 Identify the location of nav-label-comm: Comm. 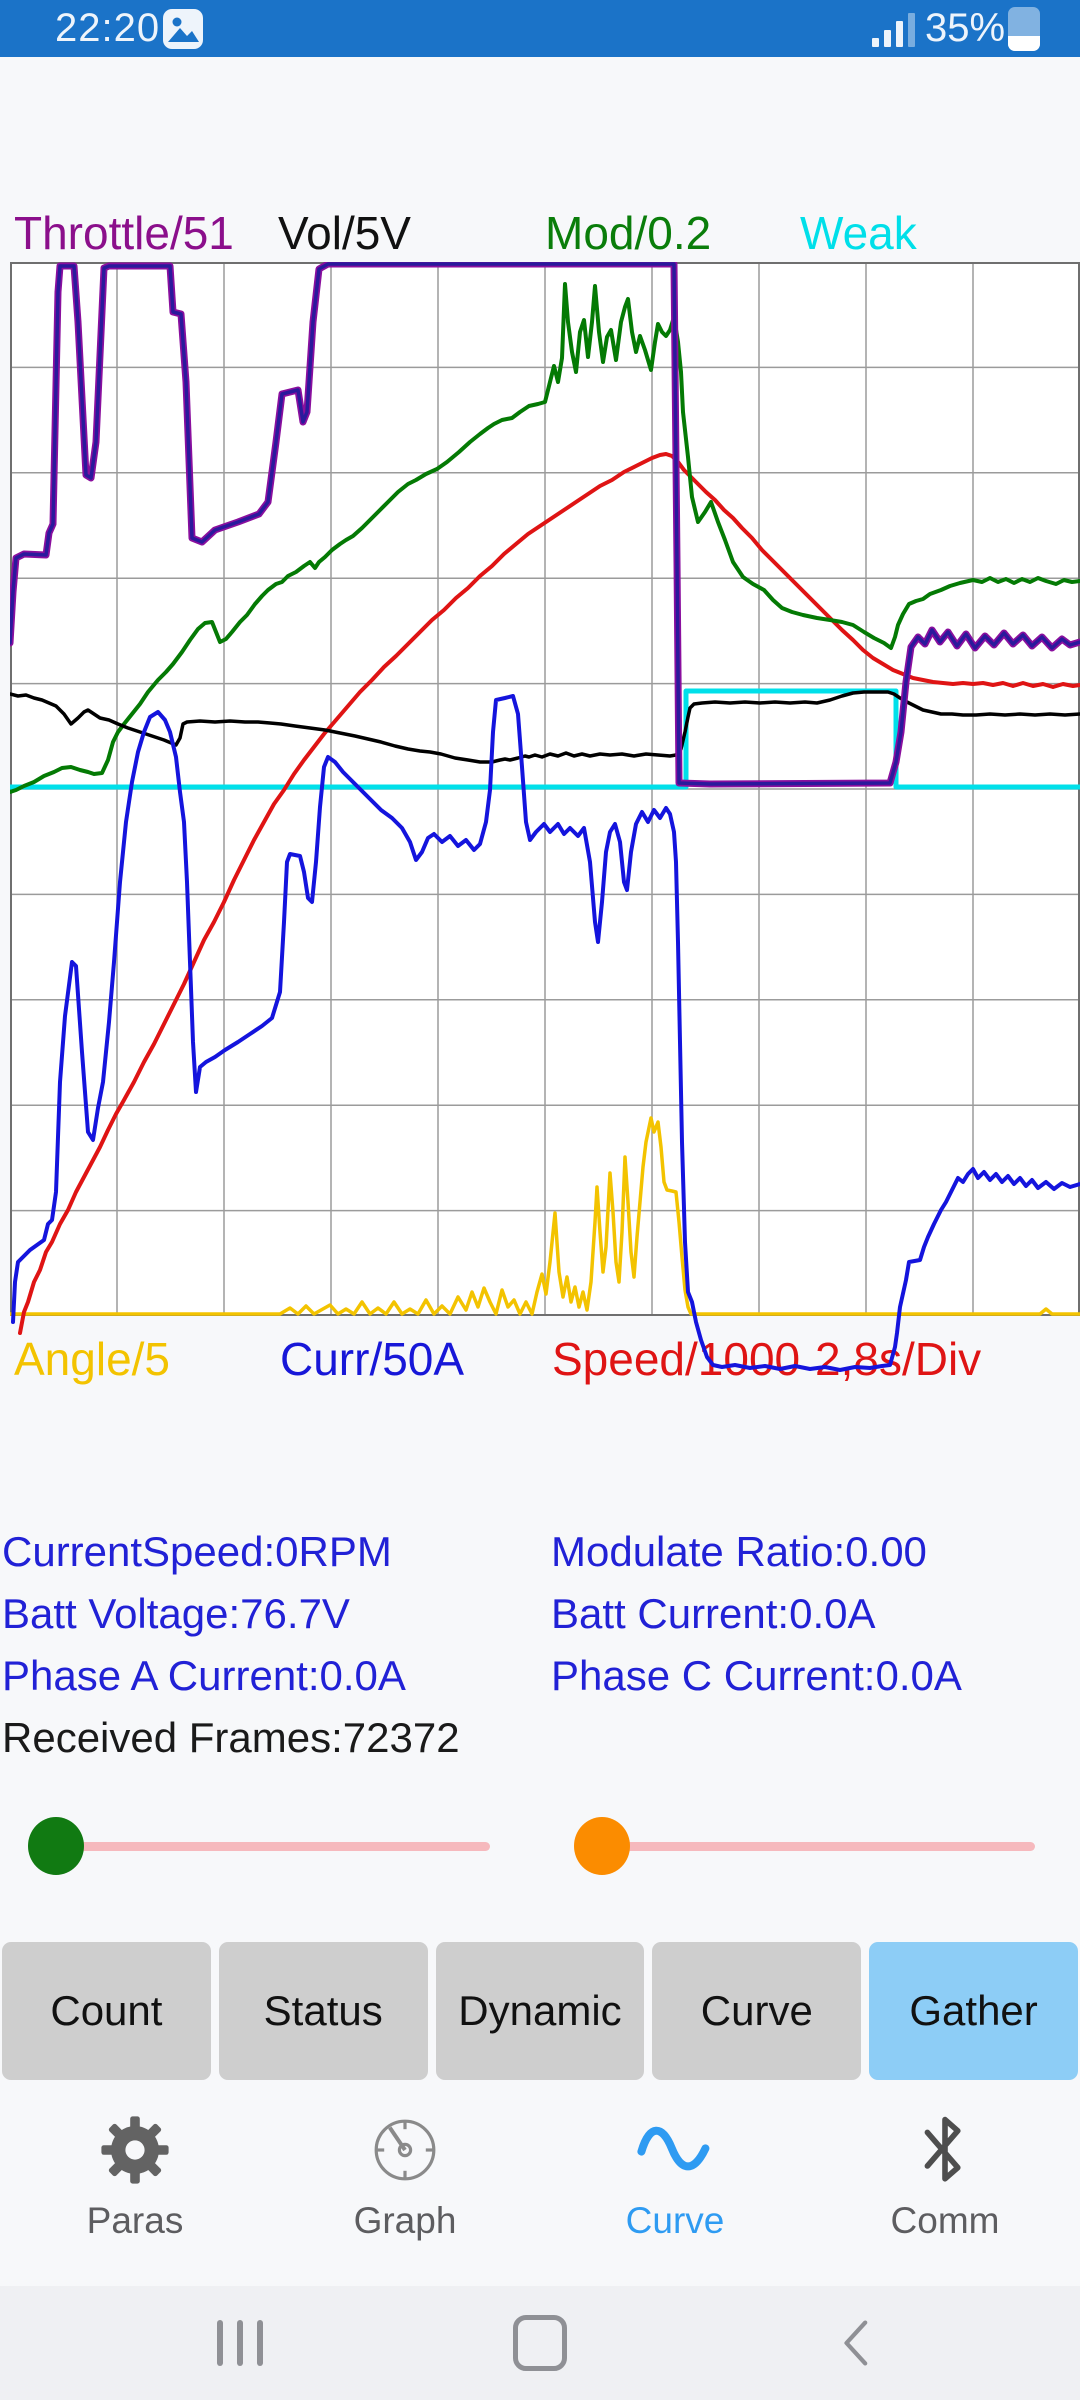
(945, 2220).